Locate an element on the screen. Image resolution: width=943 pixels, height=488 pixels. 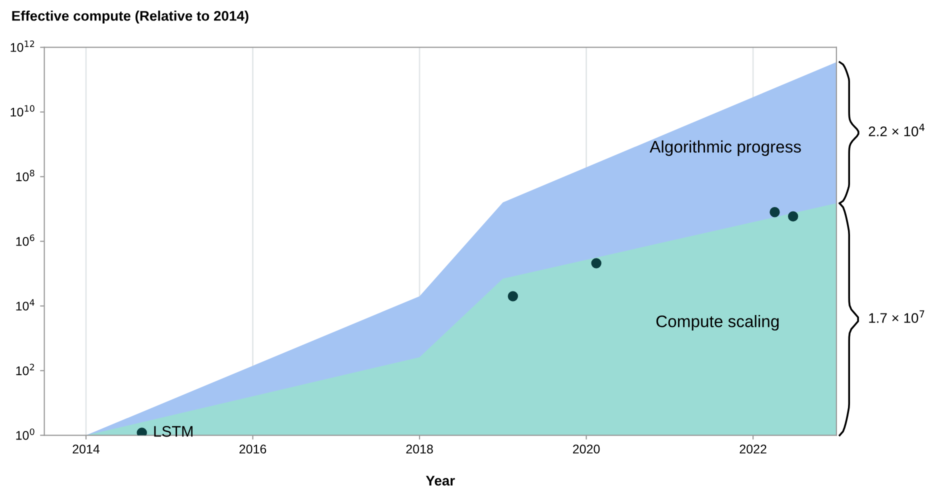
y-tick-label: 10$^{4}$ is located at coordinates (25, 305).